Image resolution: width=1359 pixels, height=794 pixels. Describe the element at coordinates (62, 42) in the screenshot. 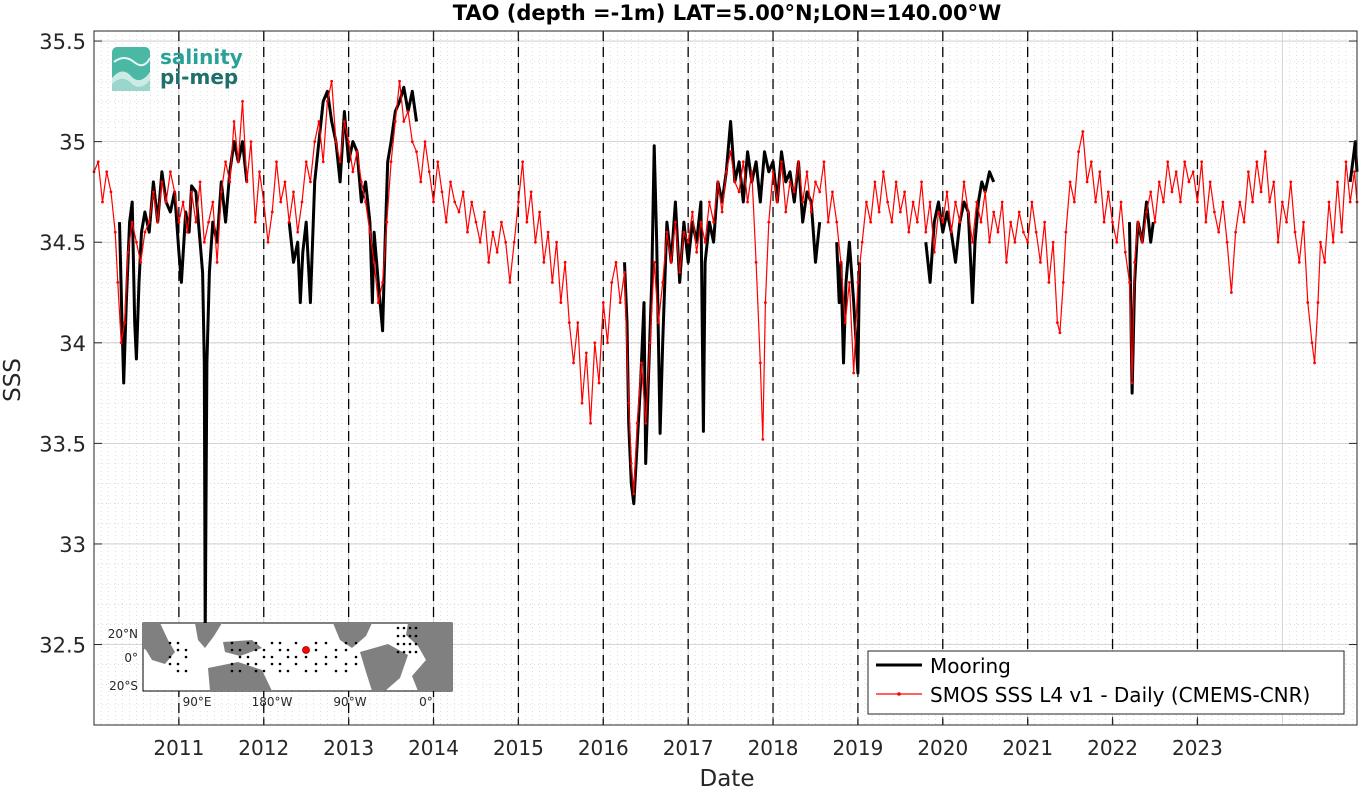

I see `y-tick-label: 35.5` at that location.